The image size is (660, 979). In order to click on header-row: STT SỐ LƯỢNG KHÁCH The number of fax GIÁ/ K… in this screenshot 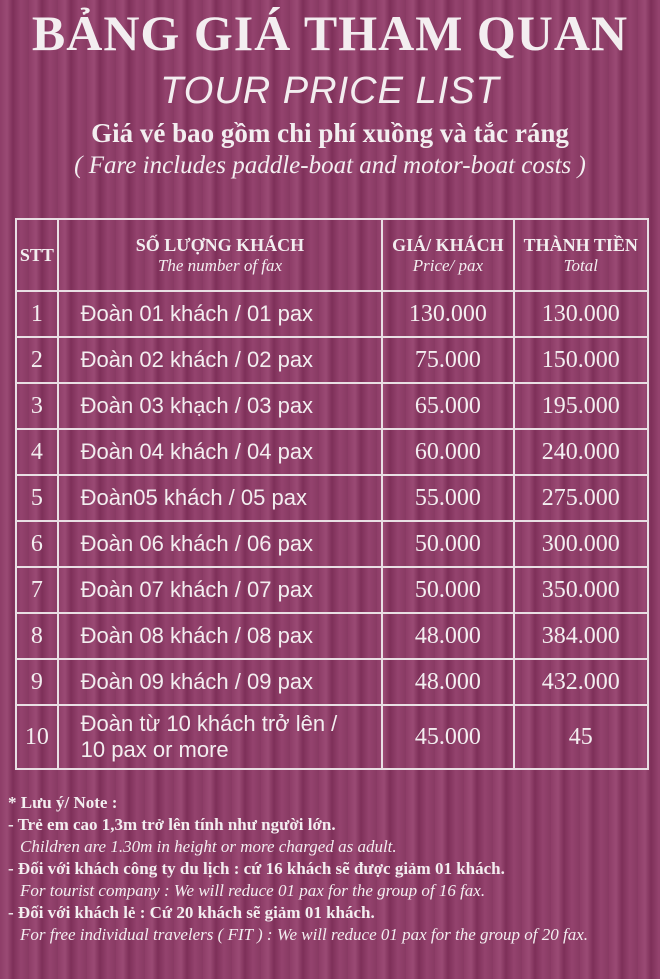, I will do `click(332, 255)`.